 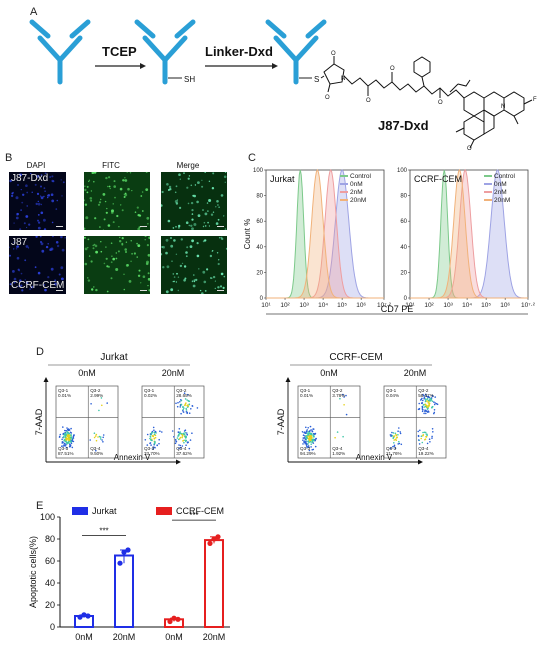 I want to click on y-tick-label: 40, so click(x=259, y=248).